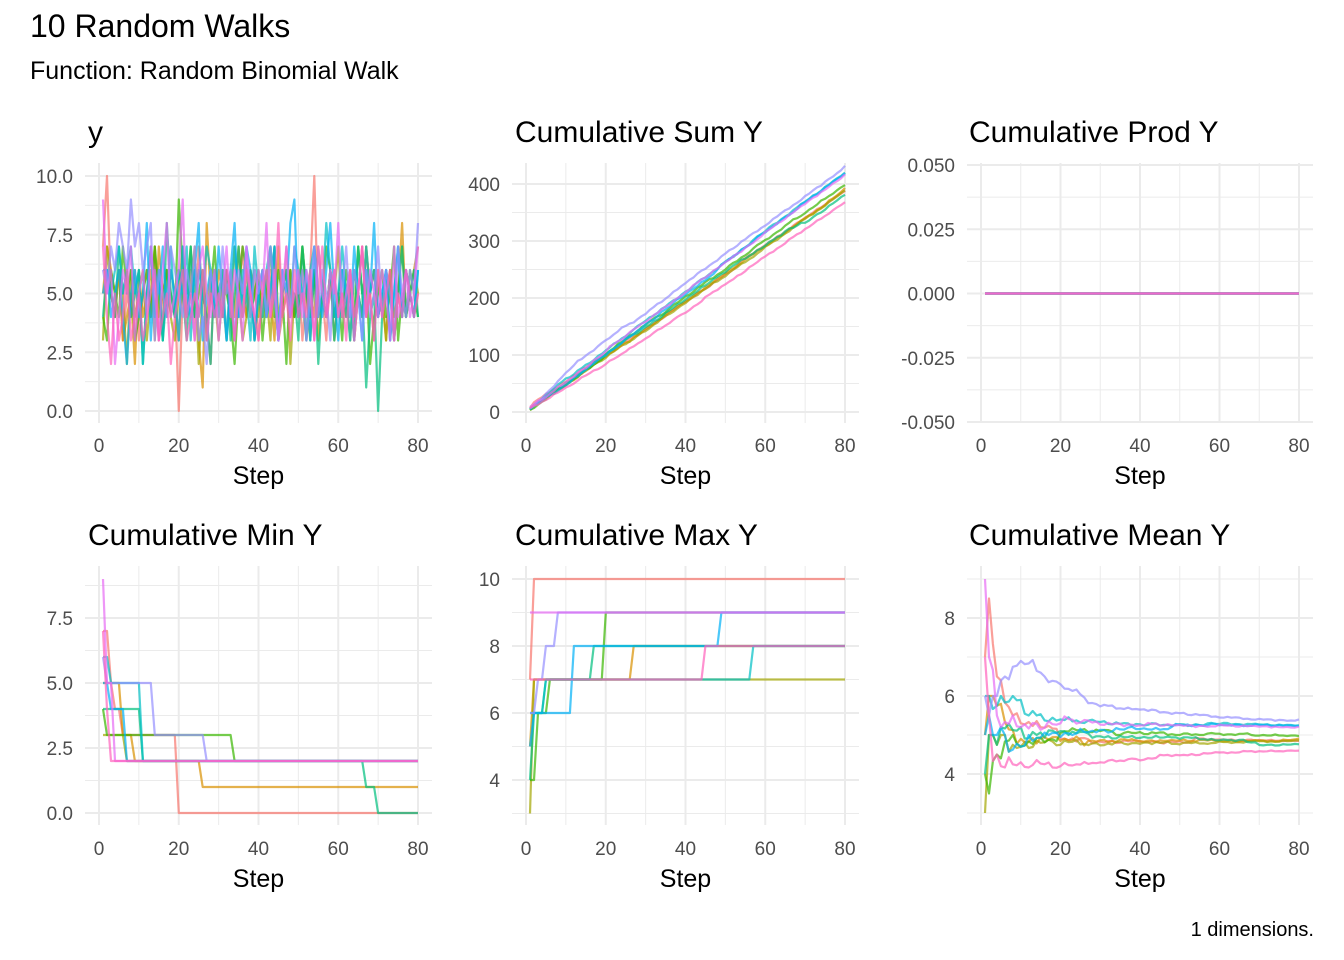 The image size is (1344, 960). I want to click on y-tick-label: 400, so click(484, 185).